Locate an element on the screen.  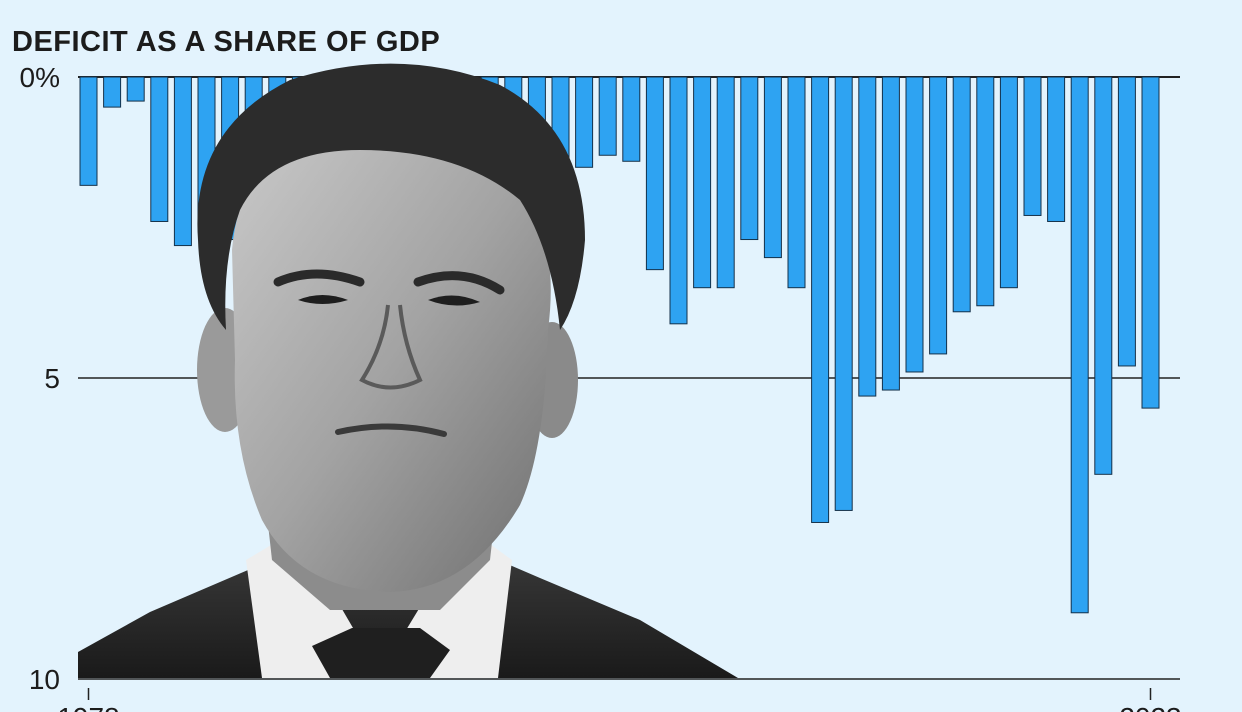
bar-2010 is located at coordinates (843, 293).